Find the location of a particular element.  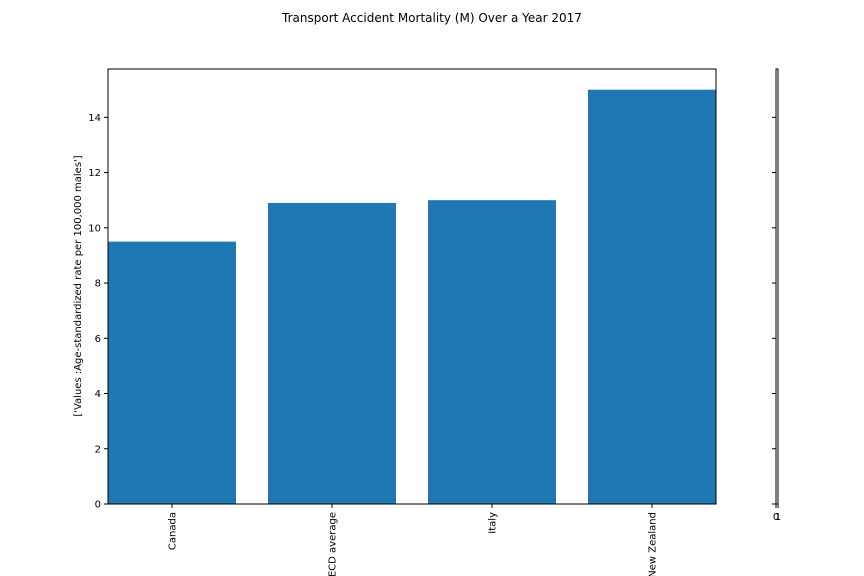

y-tick-label: 10 is located at coordinates (94, 228).